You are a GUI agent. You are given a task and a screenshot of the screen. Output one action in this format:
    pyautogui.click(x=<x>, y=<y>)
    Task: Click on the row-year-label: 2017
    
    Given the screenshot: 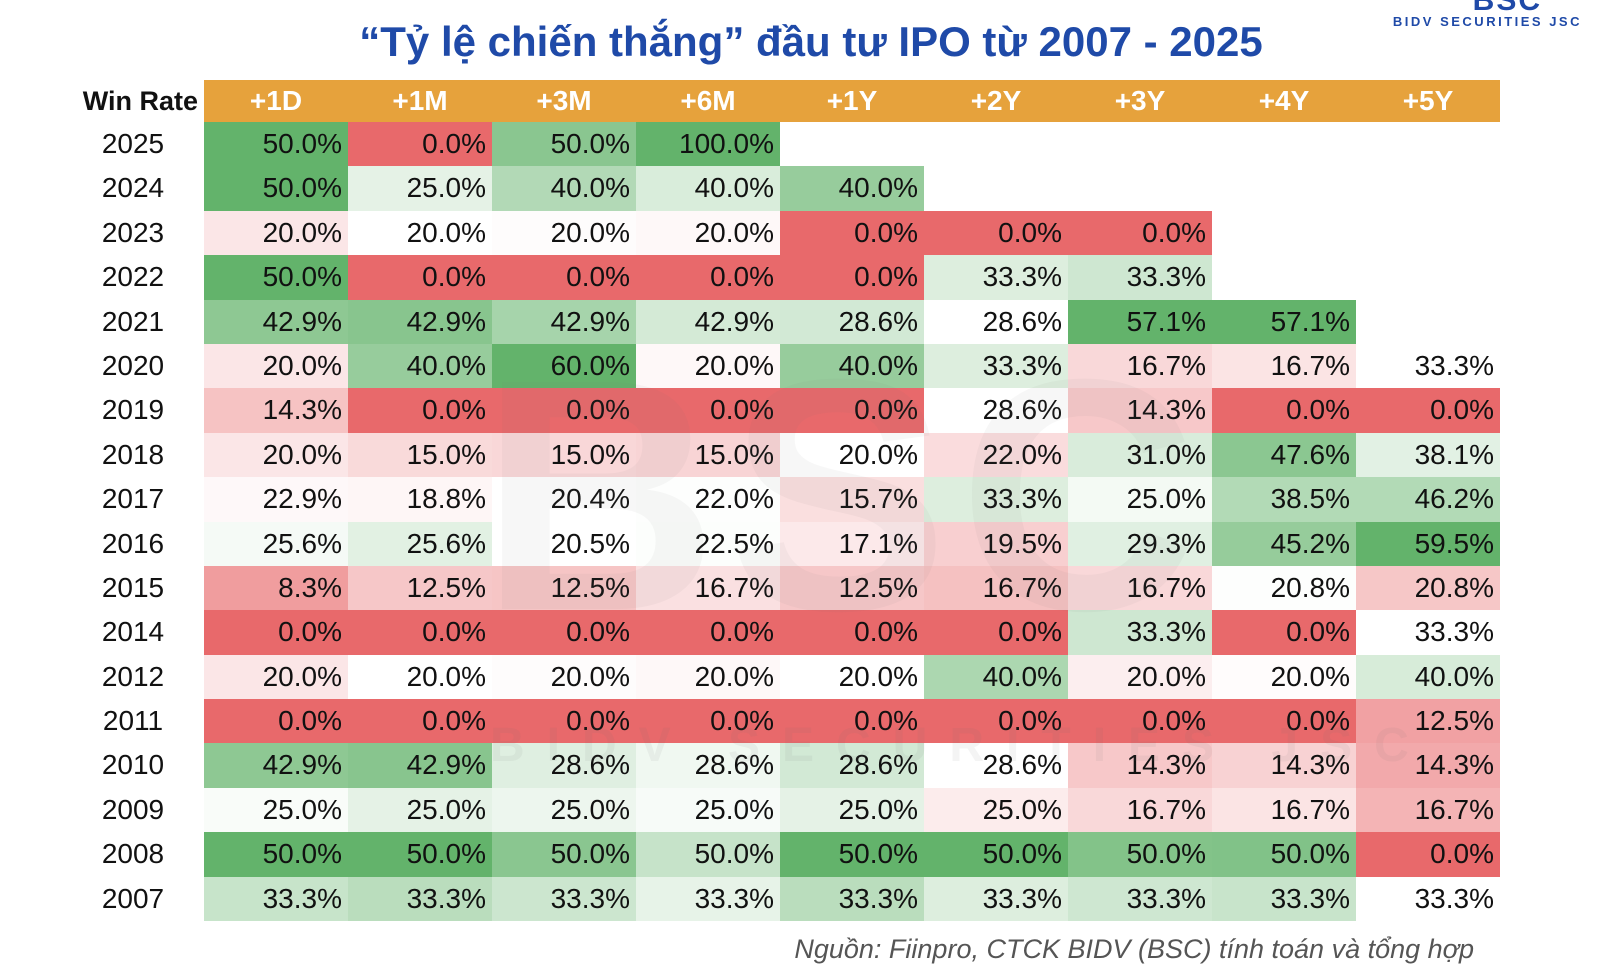 What is the action you would take?
    pyautogui.click(x=133, y=499)
    